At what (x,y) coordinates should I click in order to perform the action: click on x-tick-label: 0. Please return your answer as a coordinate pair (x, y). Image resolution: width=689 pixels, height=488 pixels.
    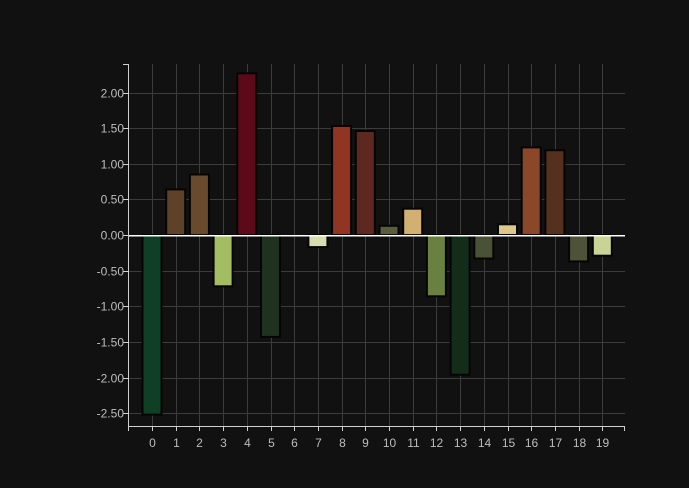
    Looking at the image, I should click on (152, 443).